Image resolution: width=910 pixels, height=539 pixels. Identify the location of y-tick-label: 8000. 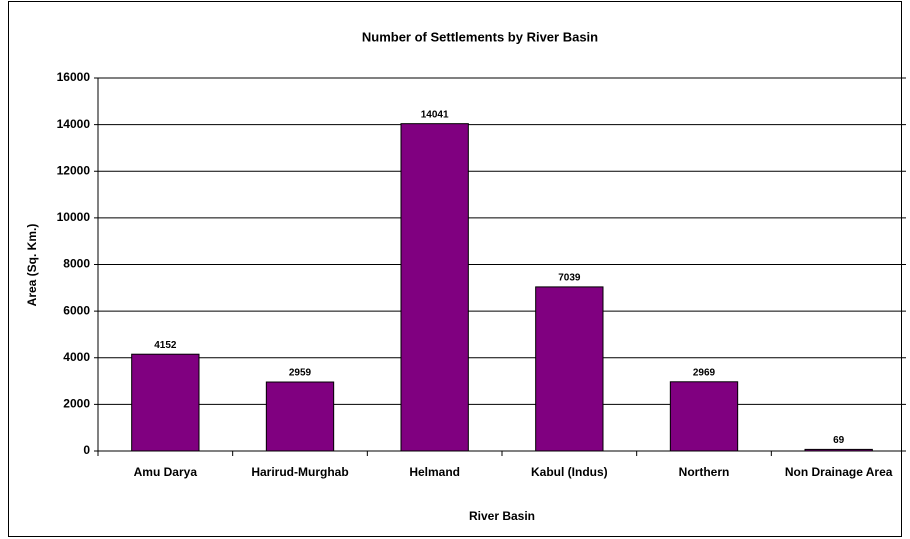
(76, 264).